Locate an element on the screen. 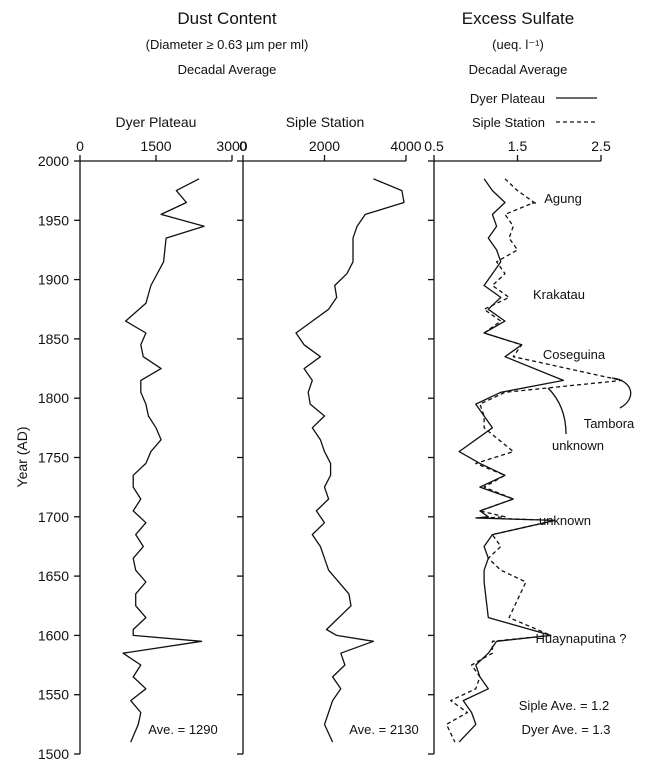 This screenshot has width=647, height=763. y-tick-label: 1950 is located at coordinates (53, 220).